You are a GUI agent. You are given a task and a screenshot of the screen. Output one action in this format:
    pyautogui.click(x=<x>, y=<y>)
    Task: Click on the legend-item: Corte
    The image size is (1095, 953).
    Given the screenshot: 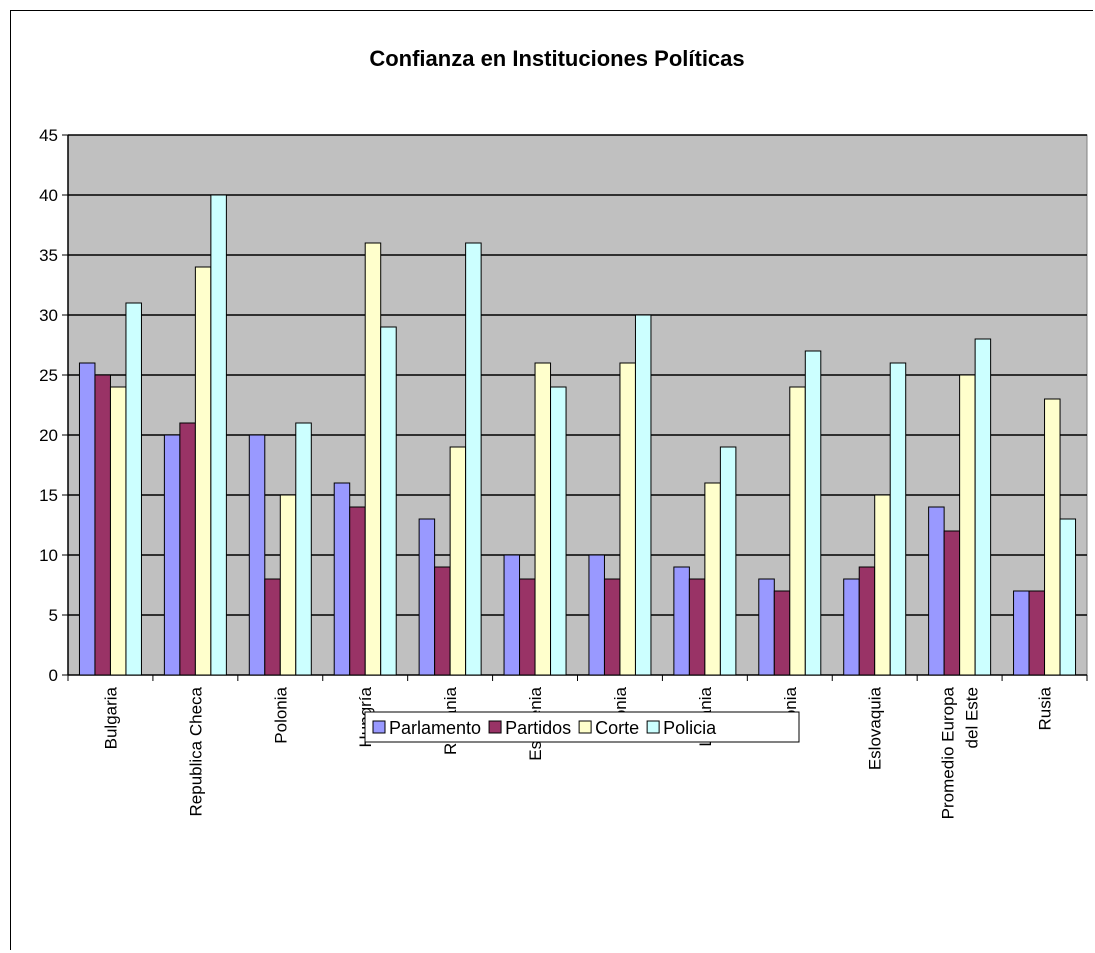 What is the action you would take?
    pyautogui.click(x=608, y=728)
    